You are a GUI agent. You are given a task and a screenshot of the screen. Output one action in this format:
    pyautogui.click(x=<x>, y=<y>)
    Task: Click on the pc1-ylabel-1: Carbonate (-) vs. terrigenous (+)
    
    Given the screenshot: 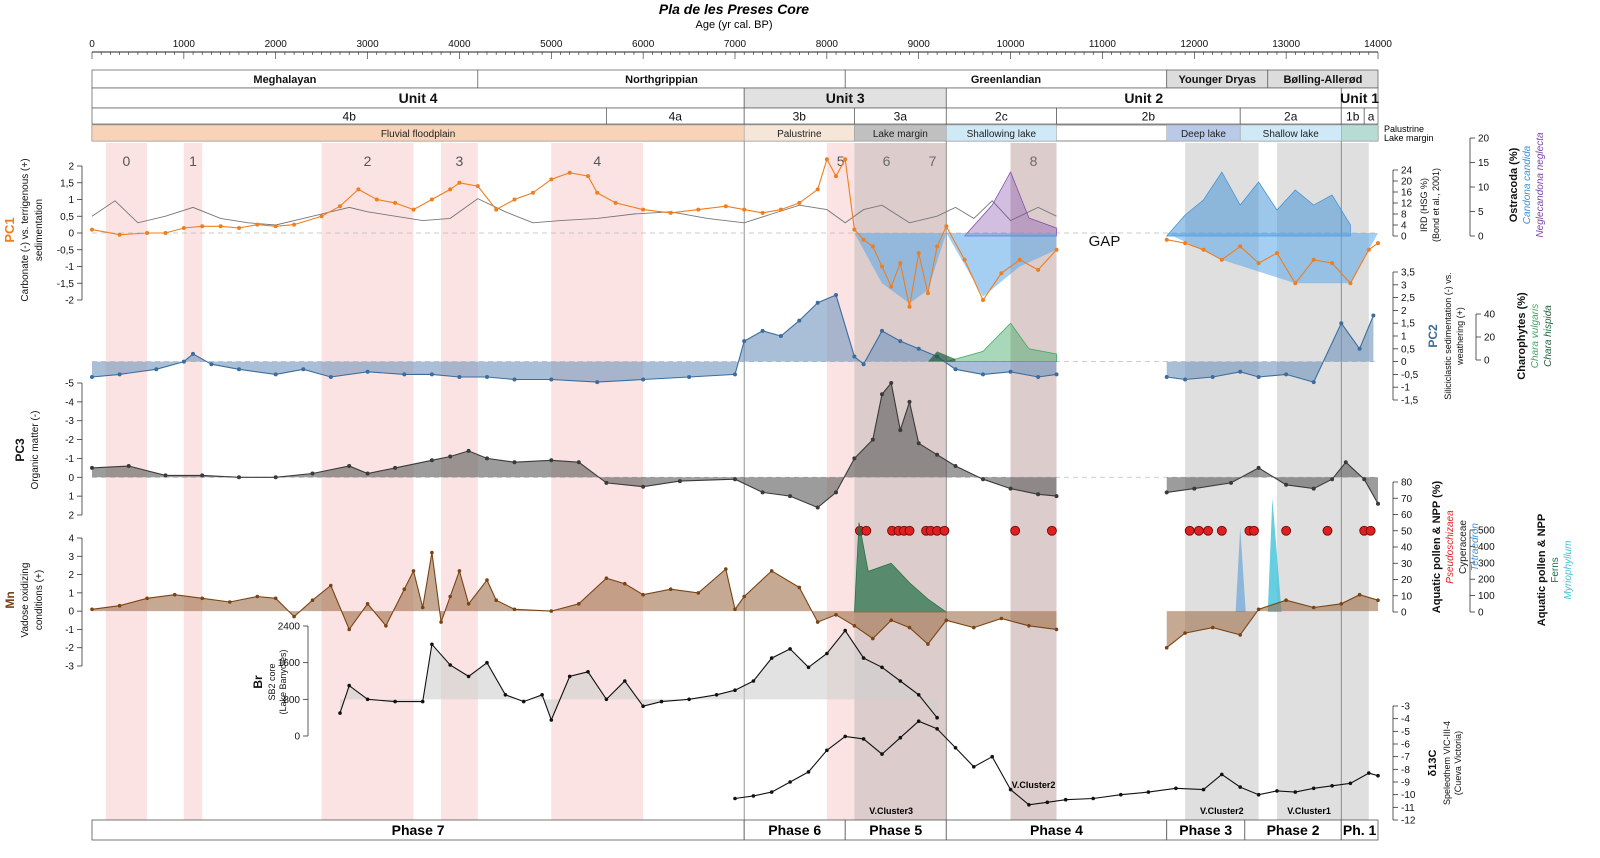 What is the action you would take?
    pyautogui.click(x=25, y=229)
    